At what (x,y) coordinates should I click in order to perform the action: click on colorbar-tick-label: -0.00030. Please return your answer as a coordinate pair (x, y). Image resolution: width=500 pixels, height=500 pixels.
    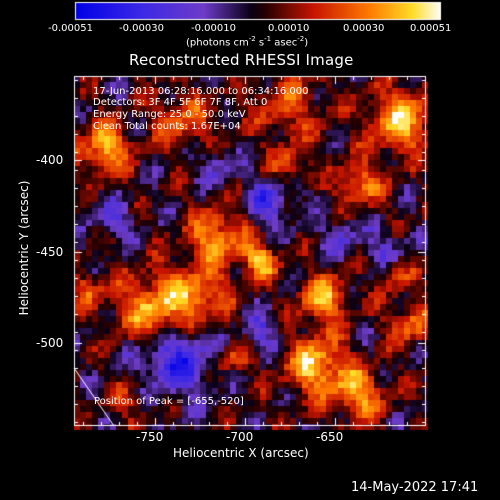
    Looking at the image, I should click on (141, 28).